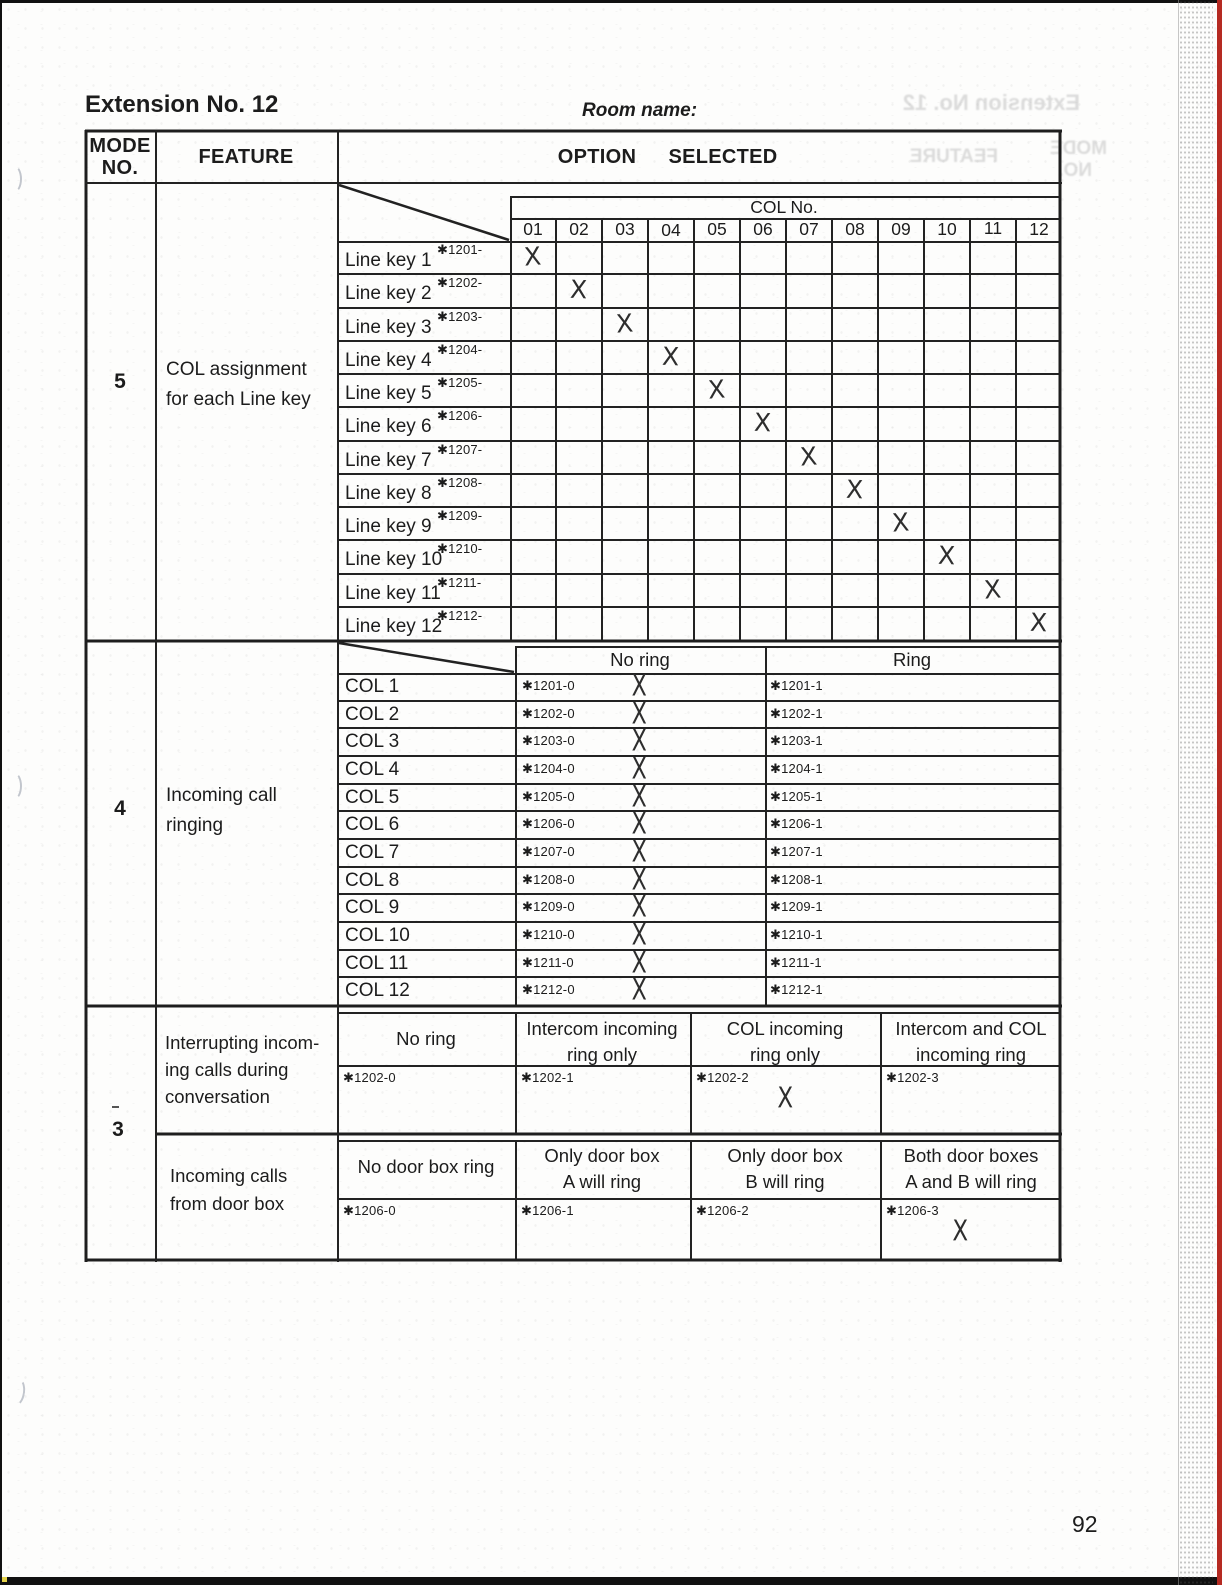 The image size is (1222, 1585). I want to click on col-no-header: COL No., so click(784, 207).